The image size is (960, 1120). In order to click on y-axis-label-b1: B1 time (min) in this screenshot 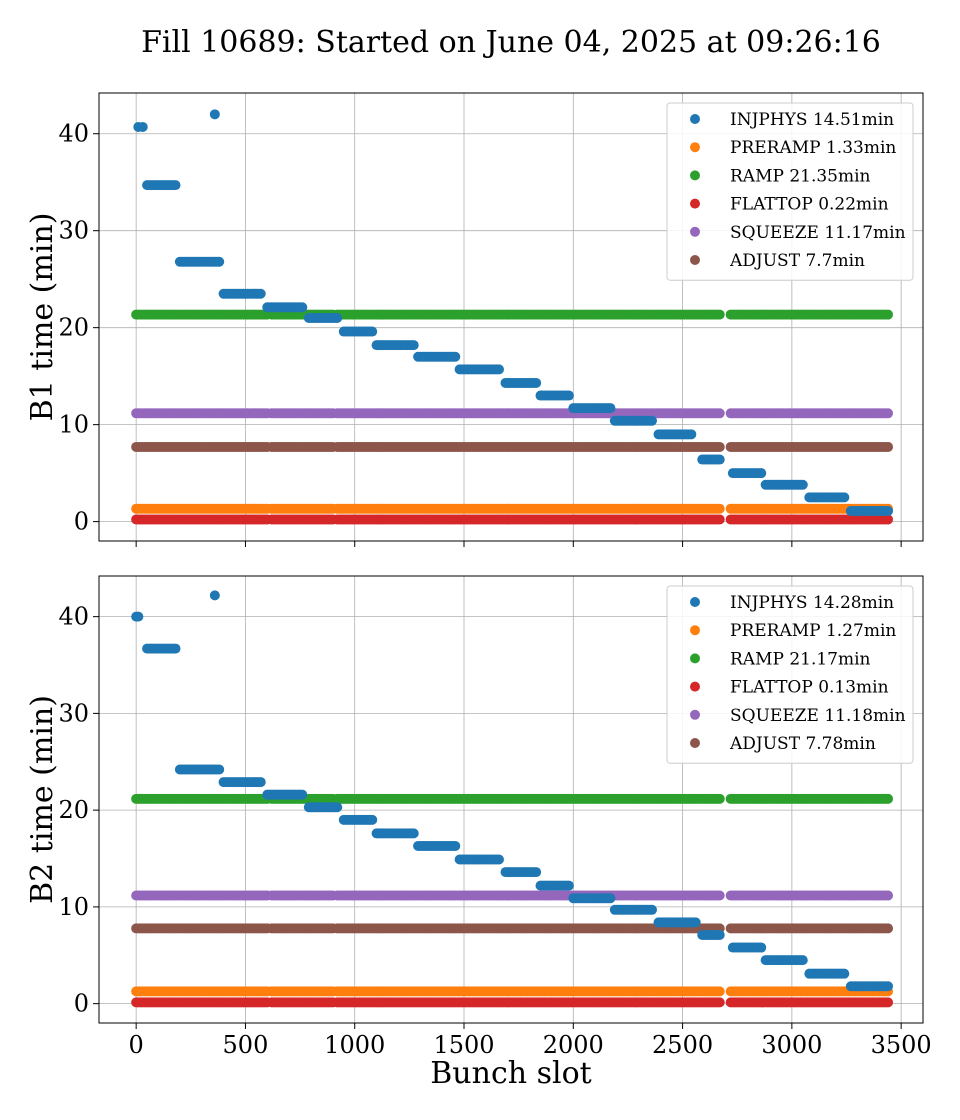, I will do `click(42, 317)`.